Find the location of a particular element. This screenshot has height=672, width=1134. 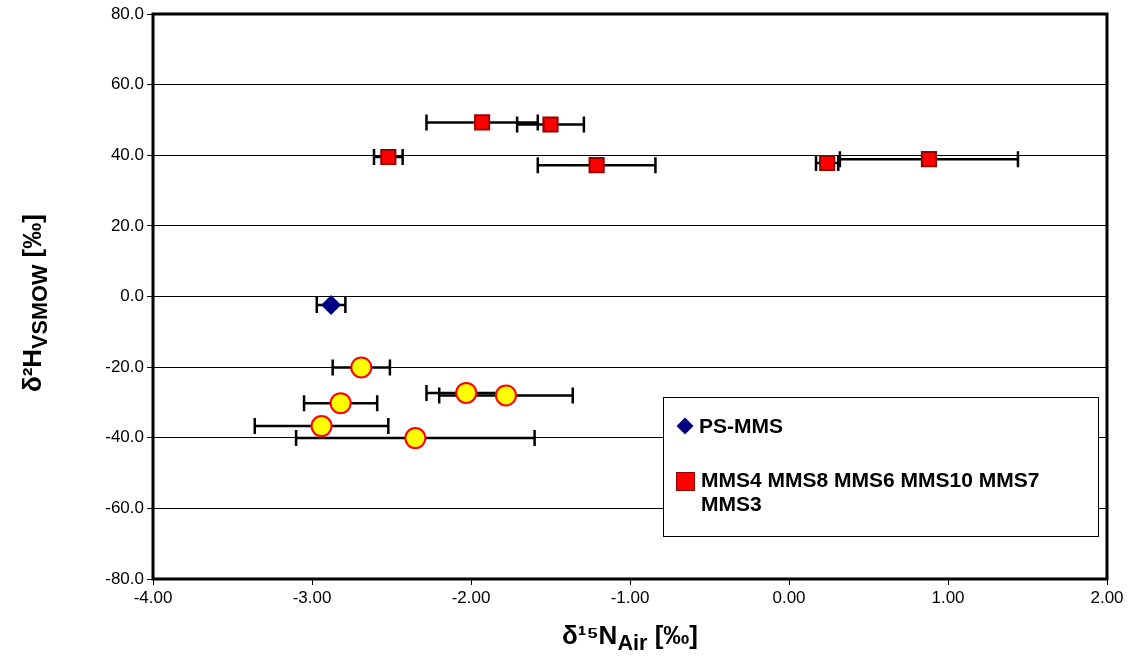

y-tick-label: 0.0 is located at coordinates (132, 296).